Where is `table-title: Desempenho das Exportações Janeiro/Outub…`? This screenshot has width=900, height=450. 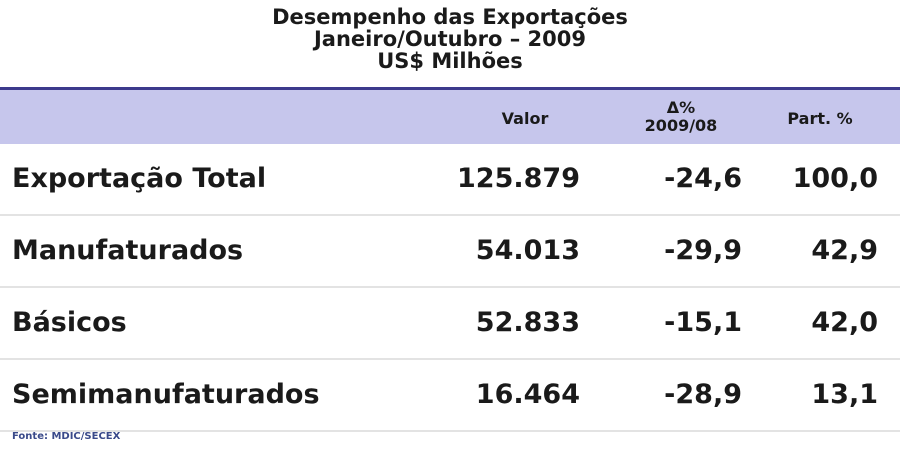
table-title: Desempenho das Exportações Janeiro/Outub… is located at coordinates (450, 39).